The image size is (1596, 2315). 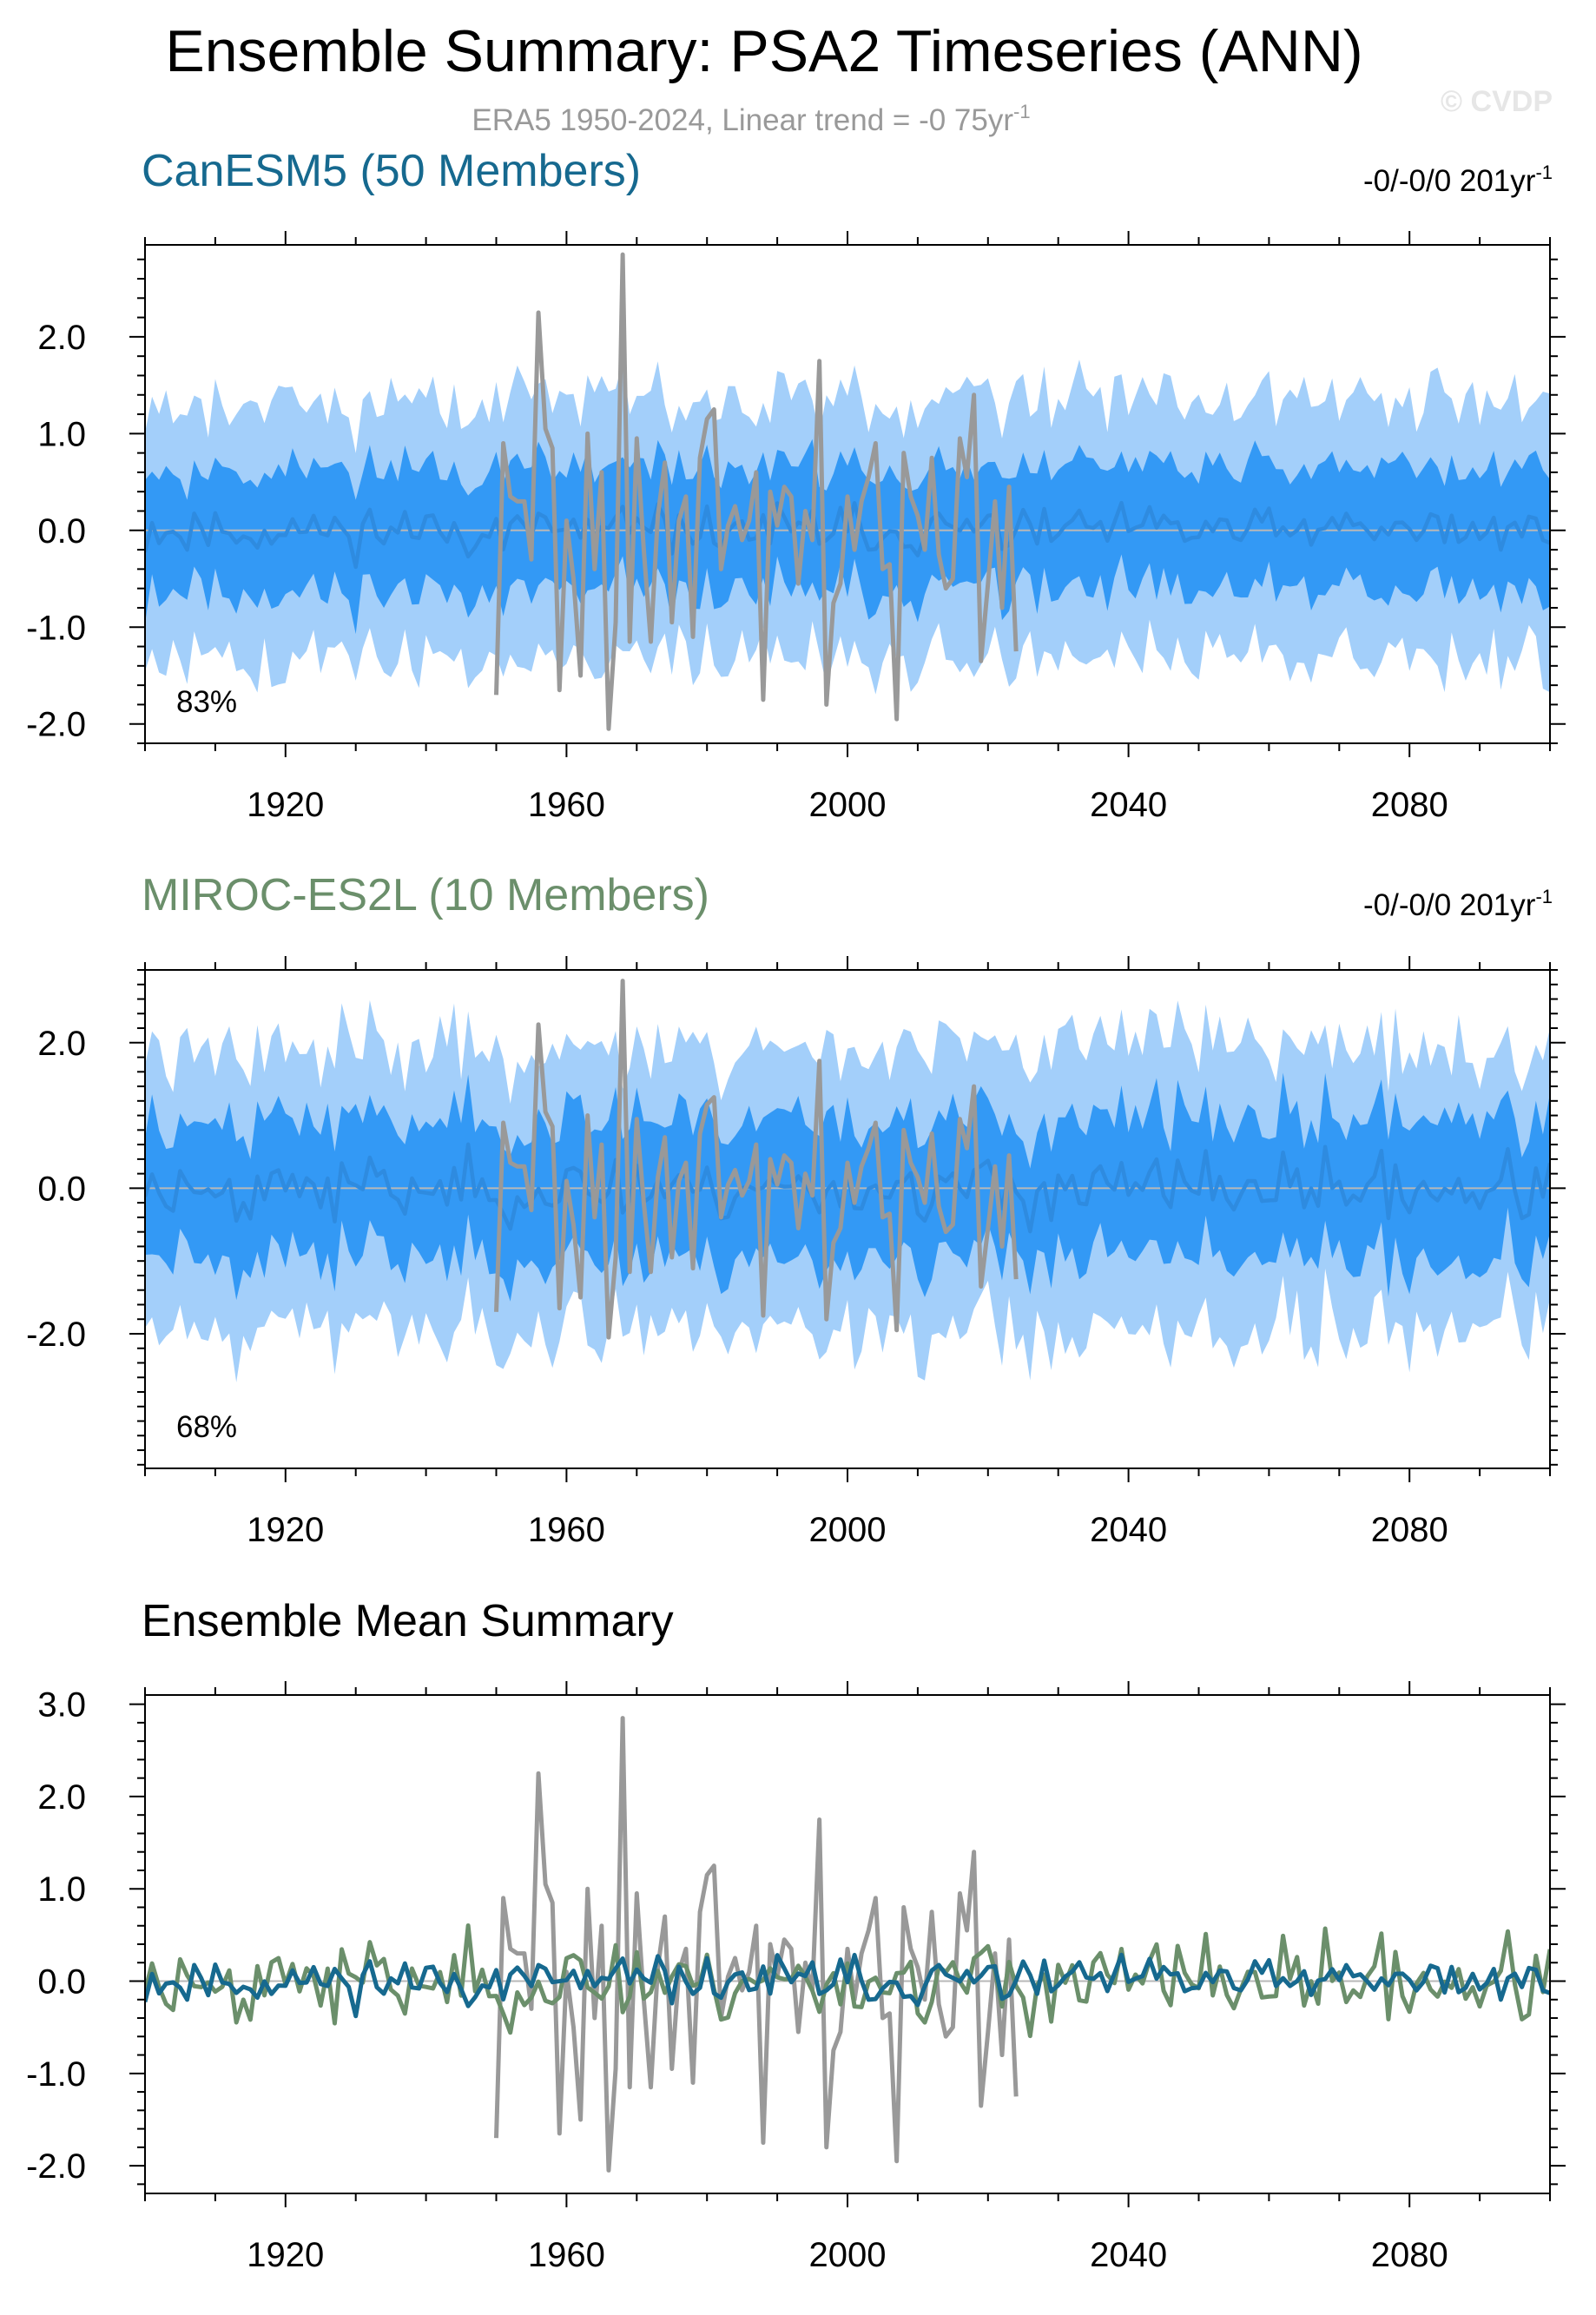 What do you see at coordinates (61, 1705) in the screenshot?
I see `y-tick-label: 3.0` at bounding box center [61, 1705].